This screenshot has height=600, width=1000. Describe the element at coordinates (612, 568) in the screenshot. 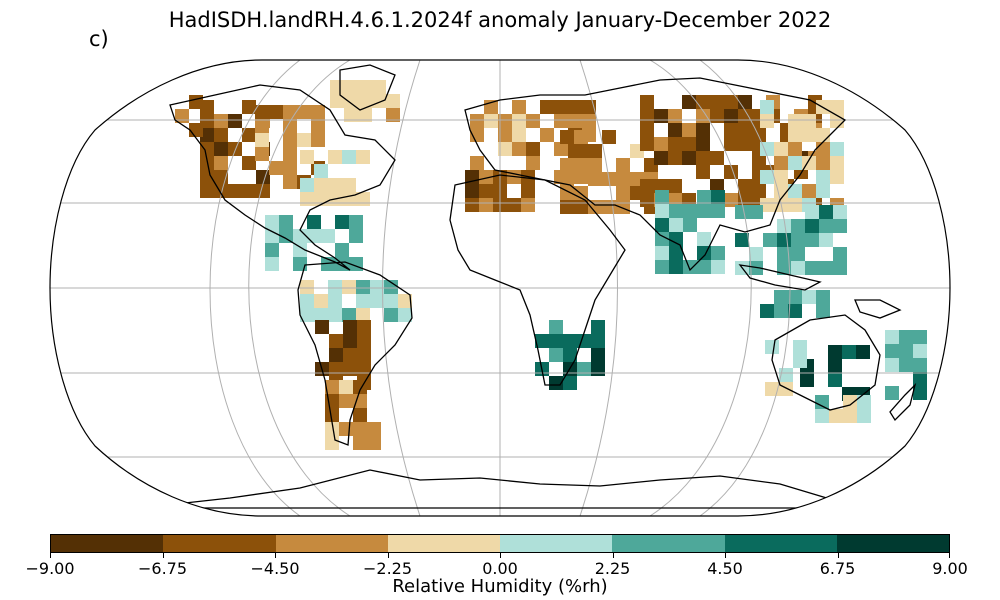

I see `colorbar-tick-label: 2.25` at that location.